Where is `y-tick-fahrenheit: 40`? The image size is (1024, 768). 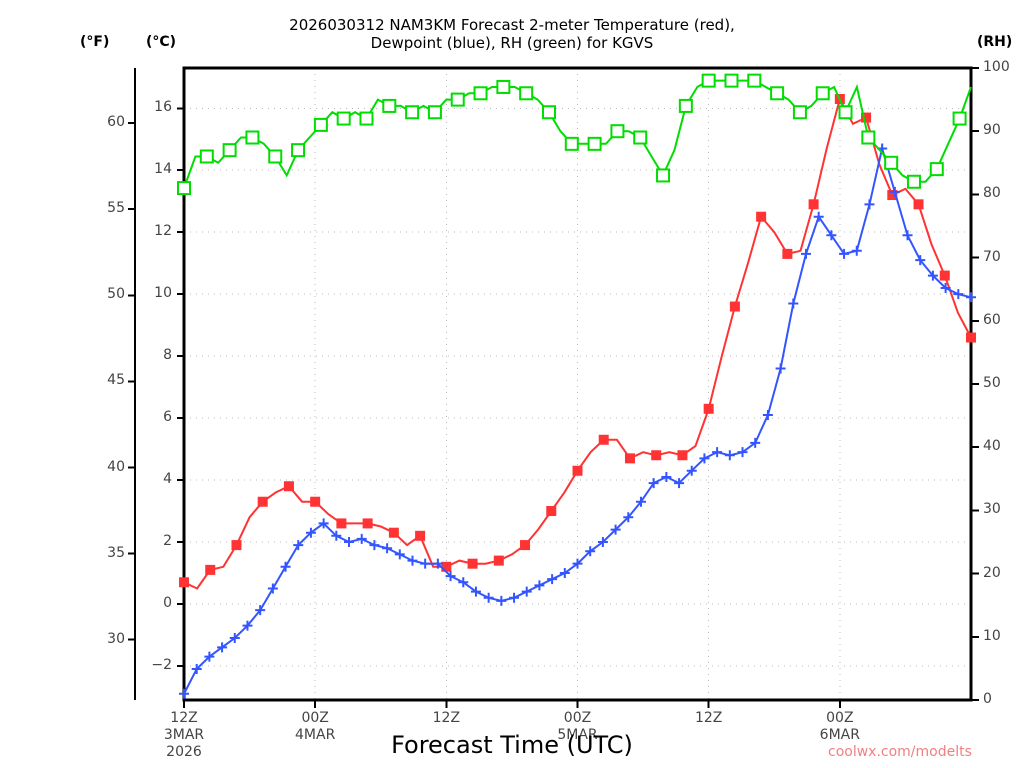
y-tick-fahrenheit: 40 is located at coordinates (116, 466).